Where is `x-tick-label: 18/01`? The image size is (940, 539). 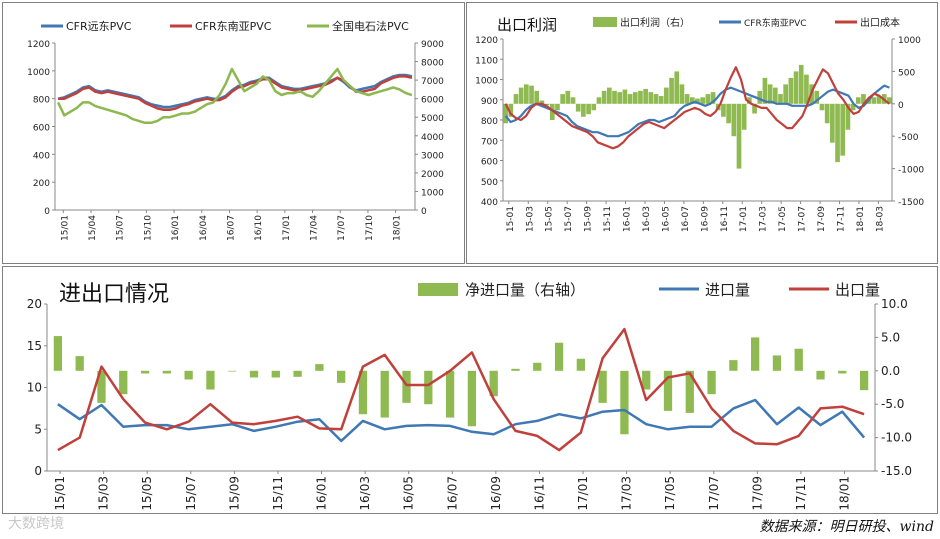 x-tick-label: 18/01 is located at coordinates (844, 493).